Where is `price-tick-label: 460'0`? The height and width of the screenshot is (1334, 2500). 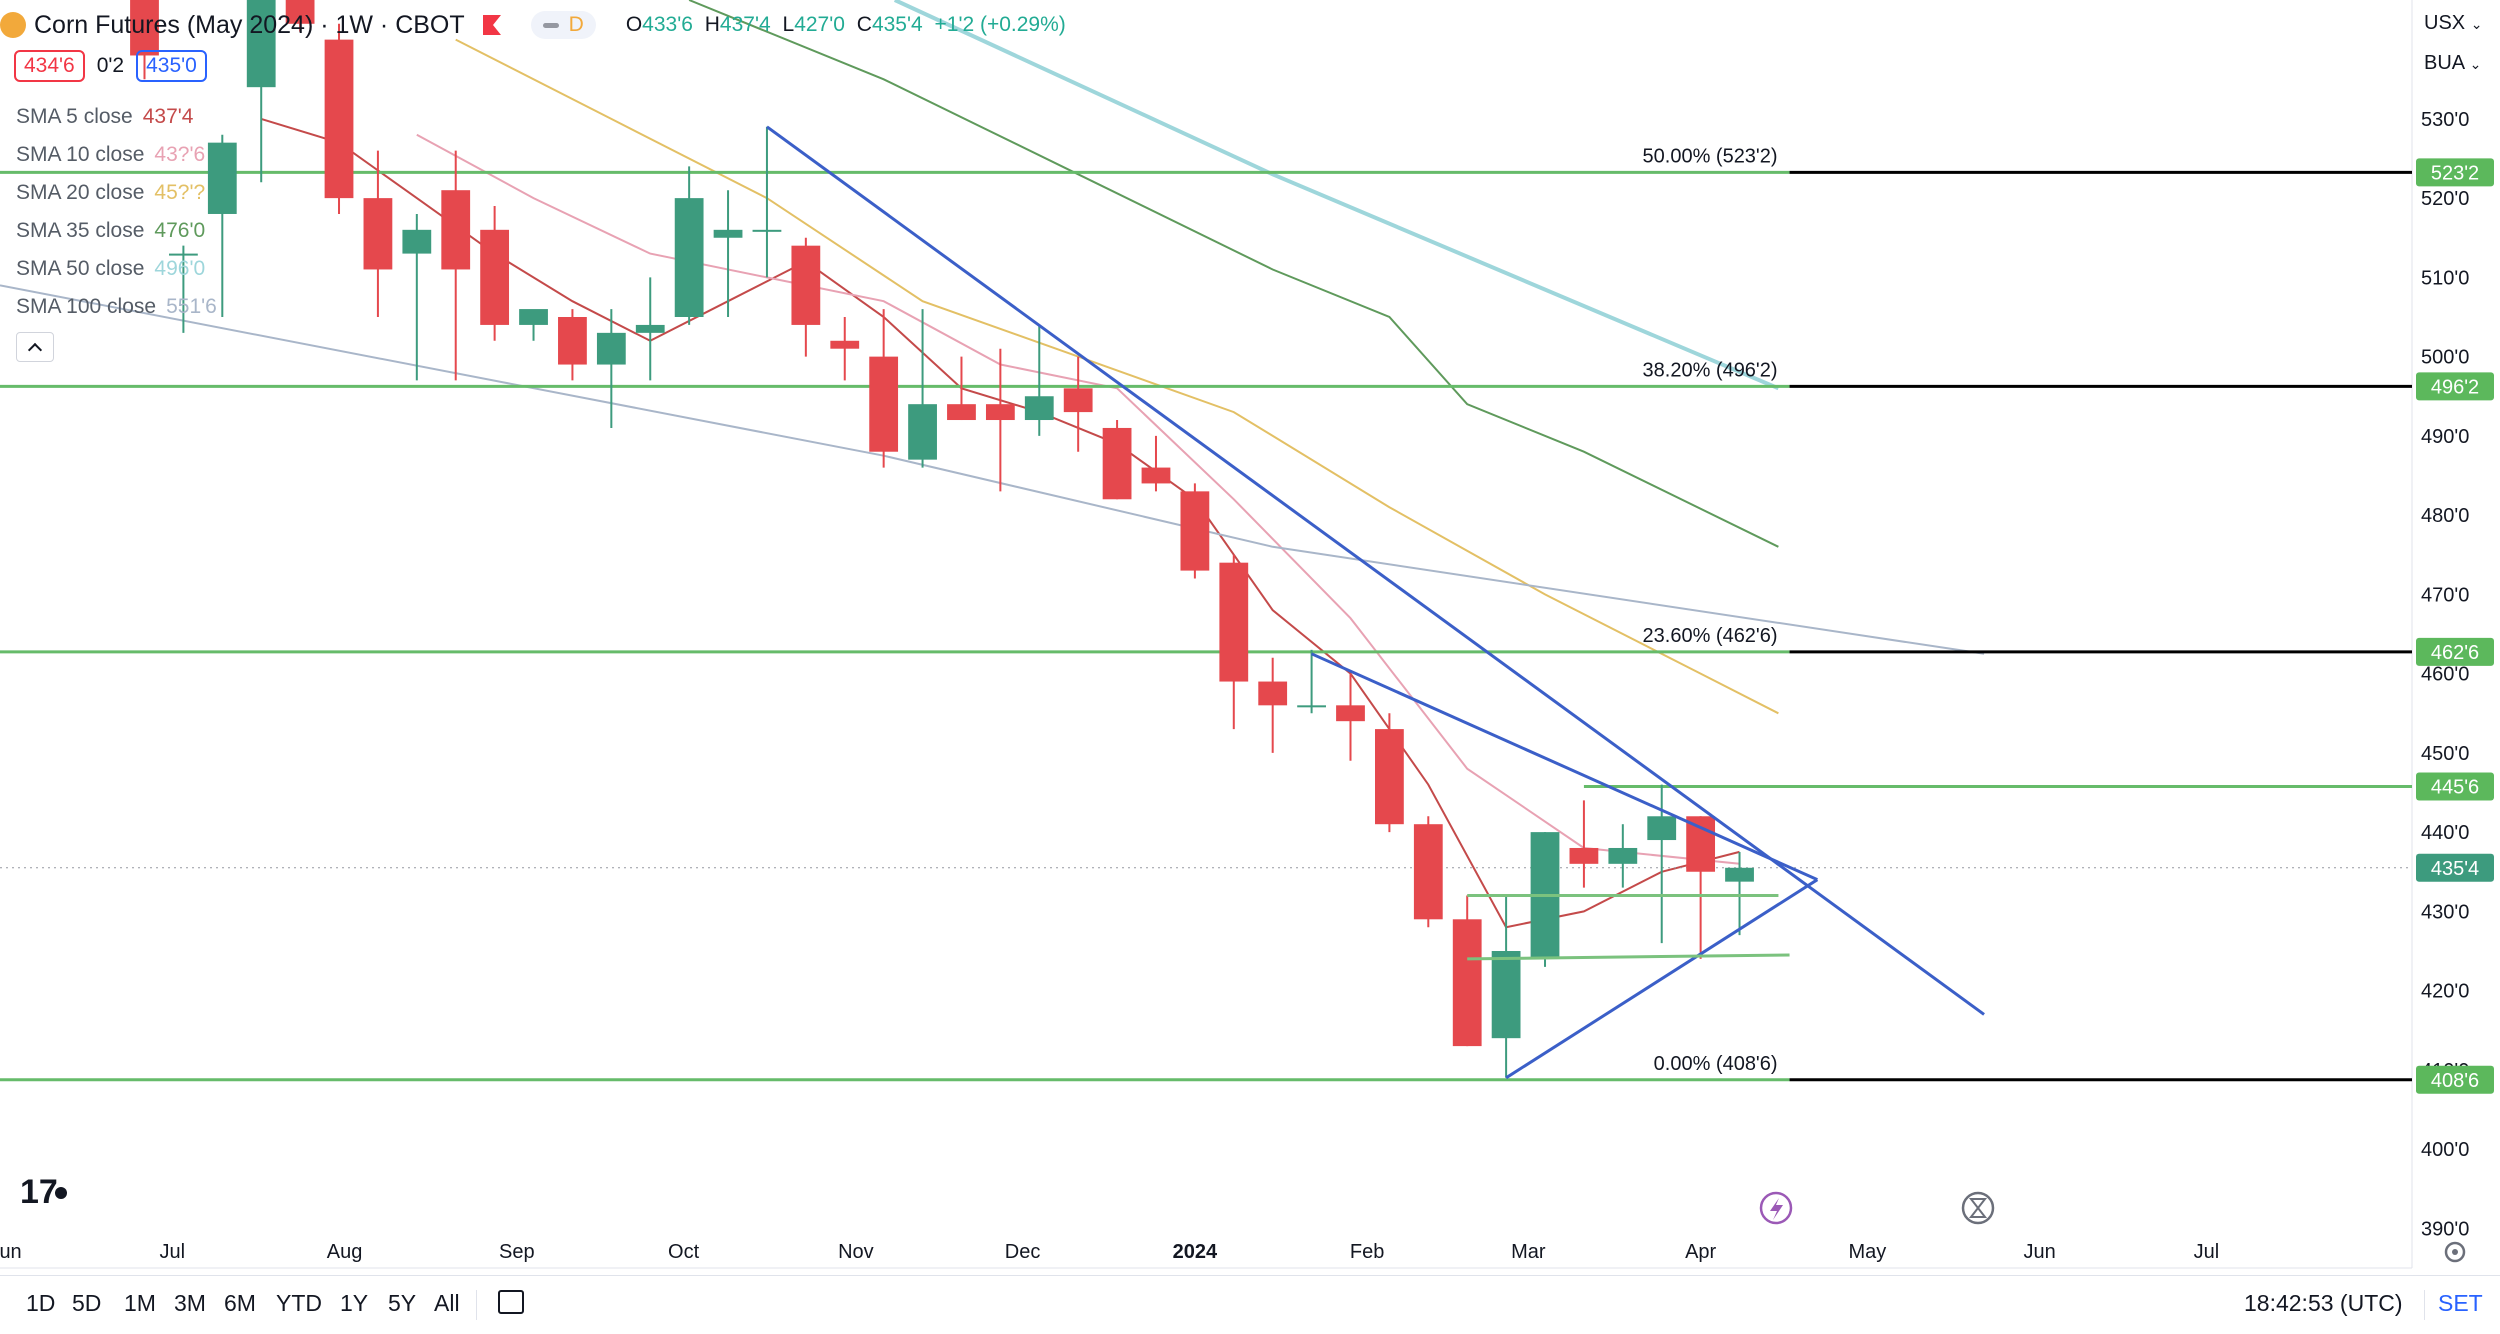 price-tick-label: 460'0 is located at coordinates (2445, 675).